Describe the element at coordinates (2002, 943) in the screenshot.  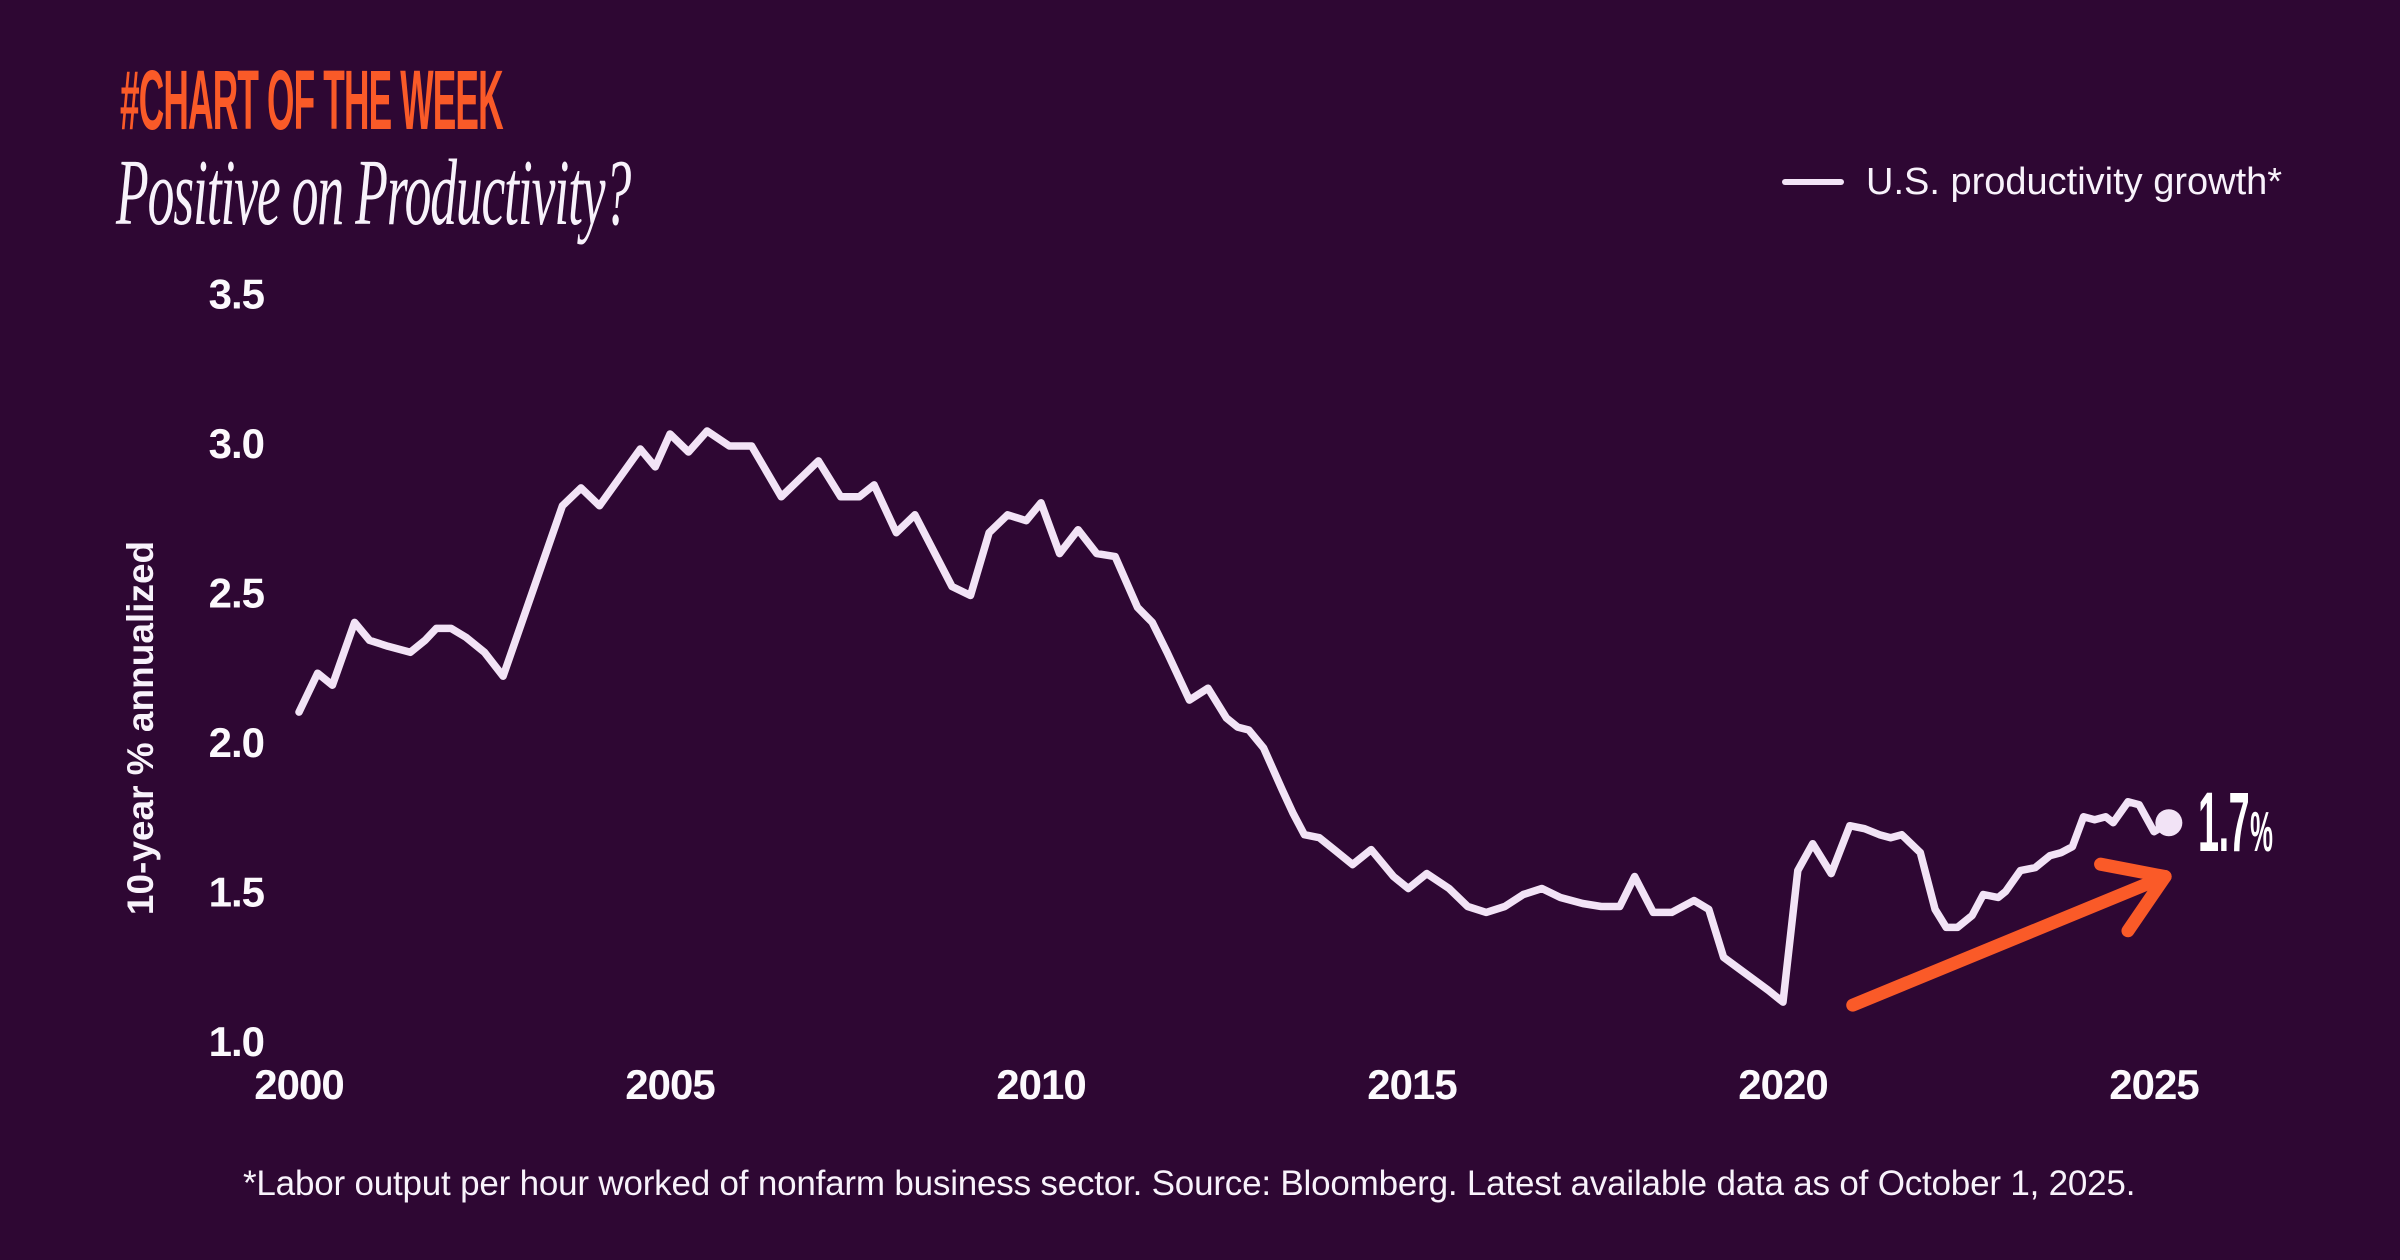
I see `trend-arrow-shaft` at that location.